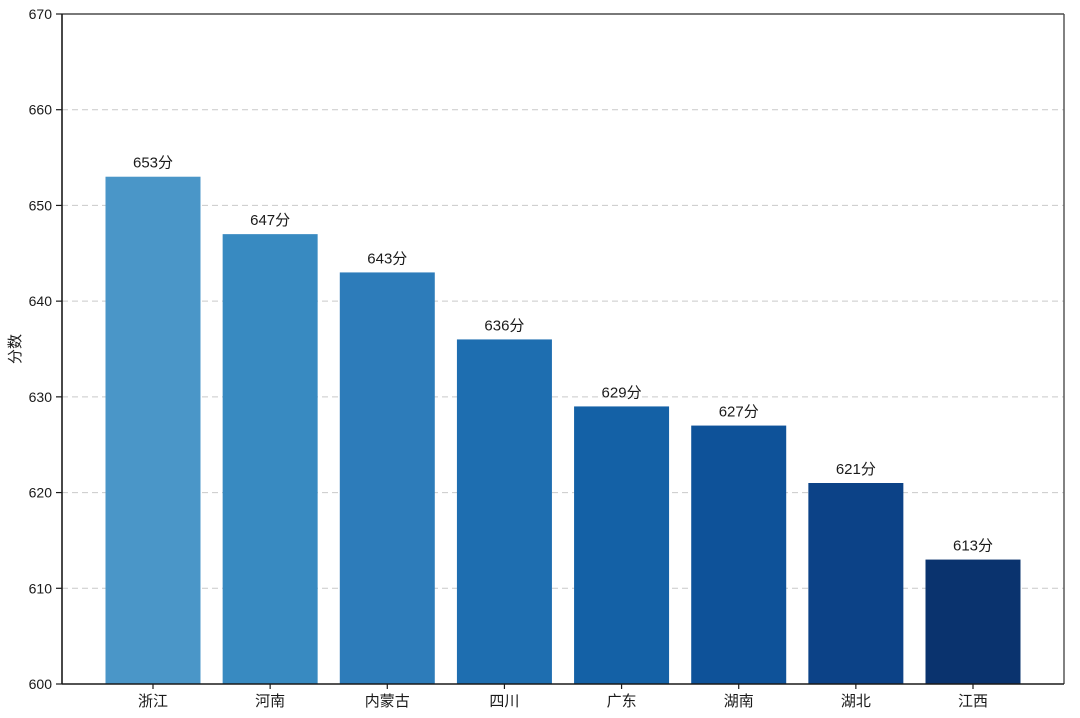  What do you see at coordinates (41, 110) in the screenshot?
I see `y-tick-label: 660` at bounding box center [41, 110].